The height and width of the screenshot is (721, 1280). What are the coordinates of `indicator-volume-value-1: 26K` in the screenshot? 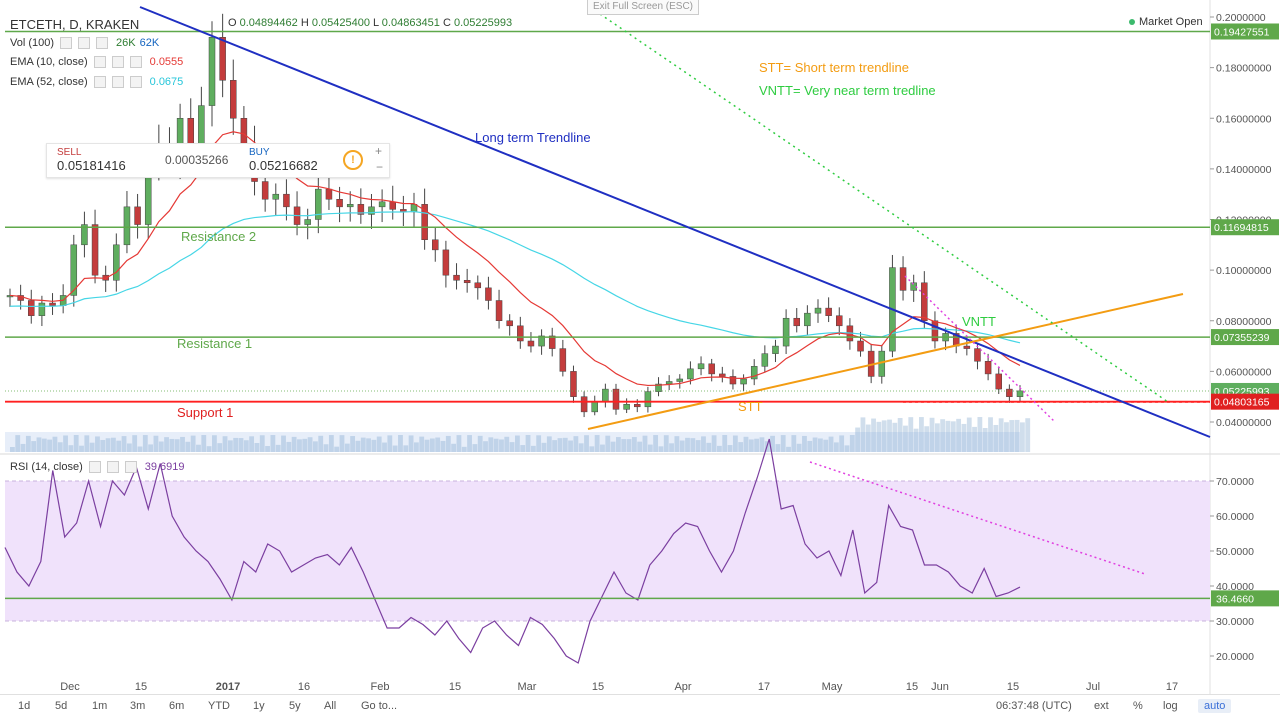 It's located at (126, 43).